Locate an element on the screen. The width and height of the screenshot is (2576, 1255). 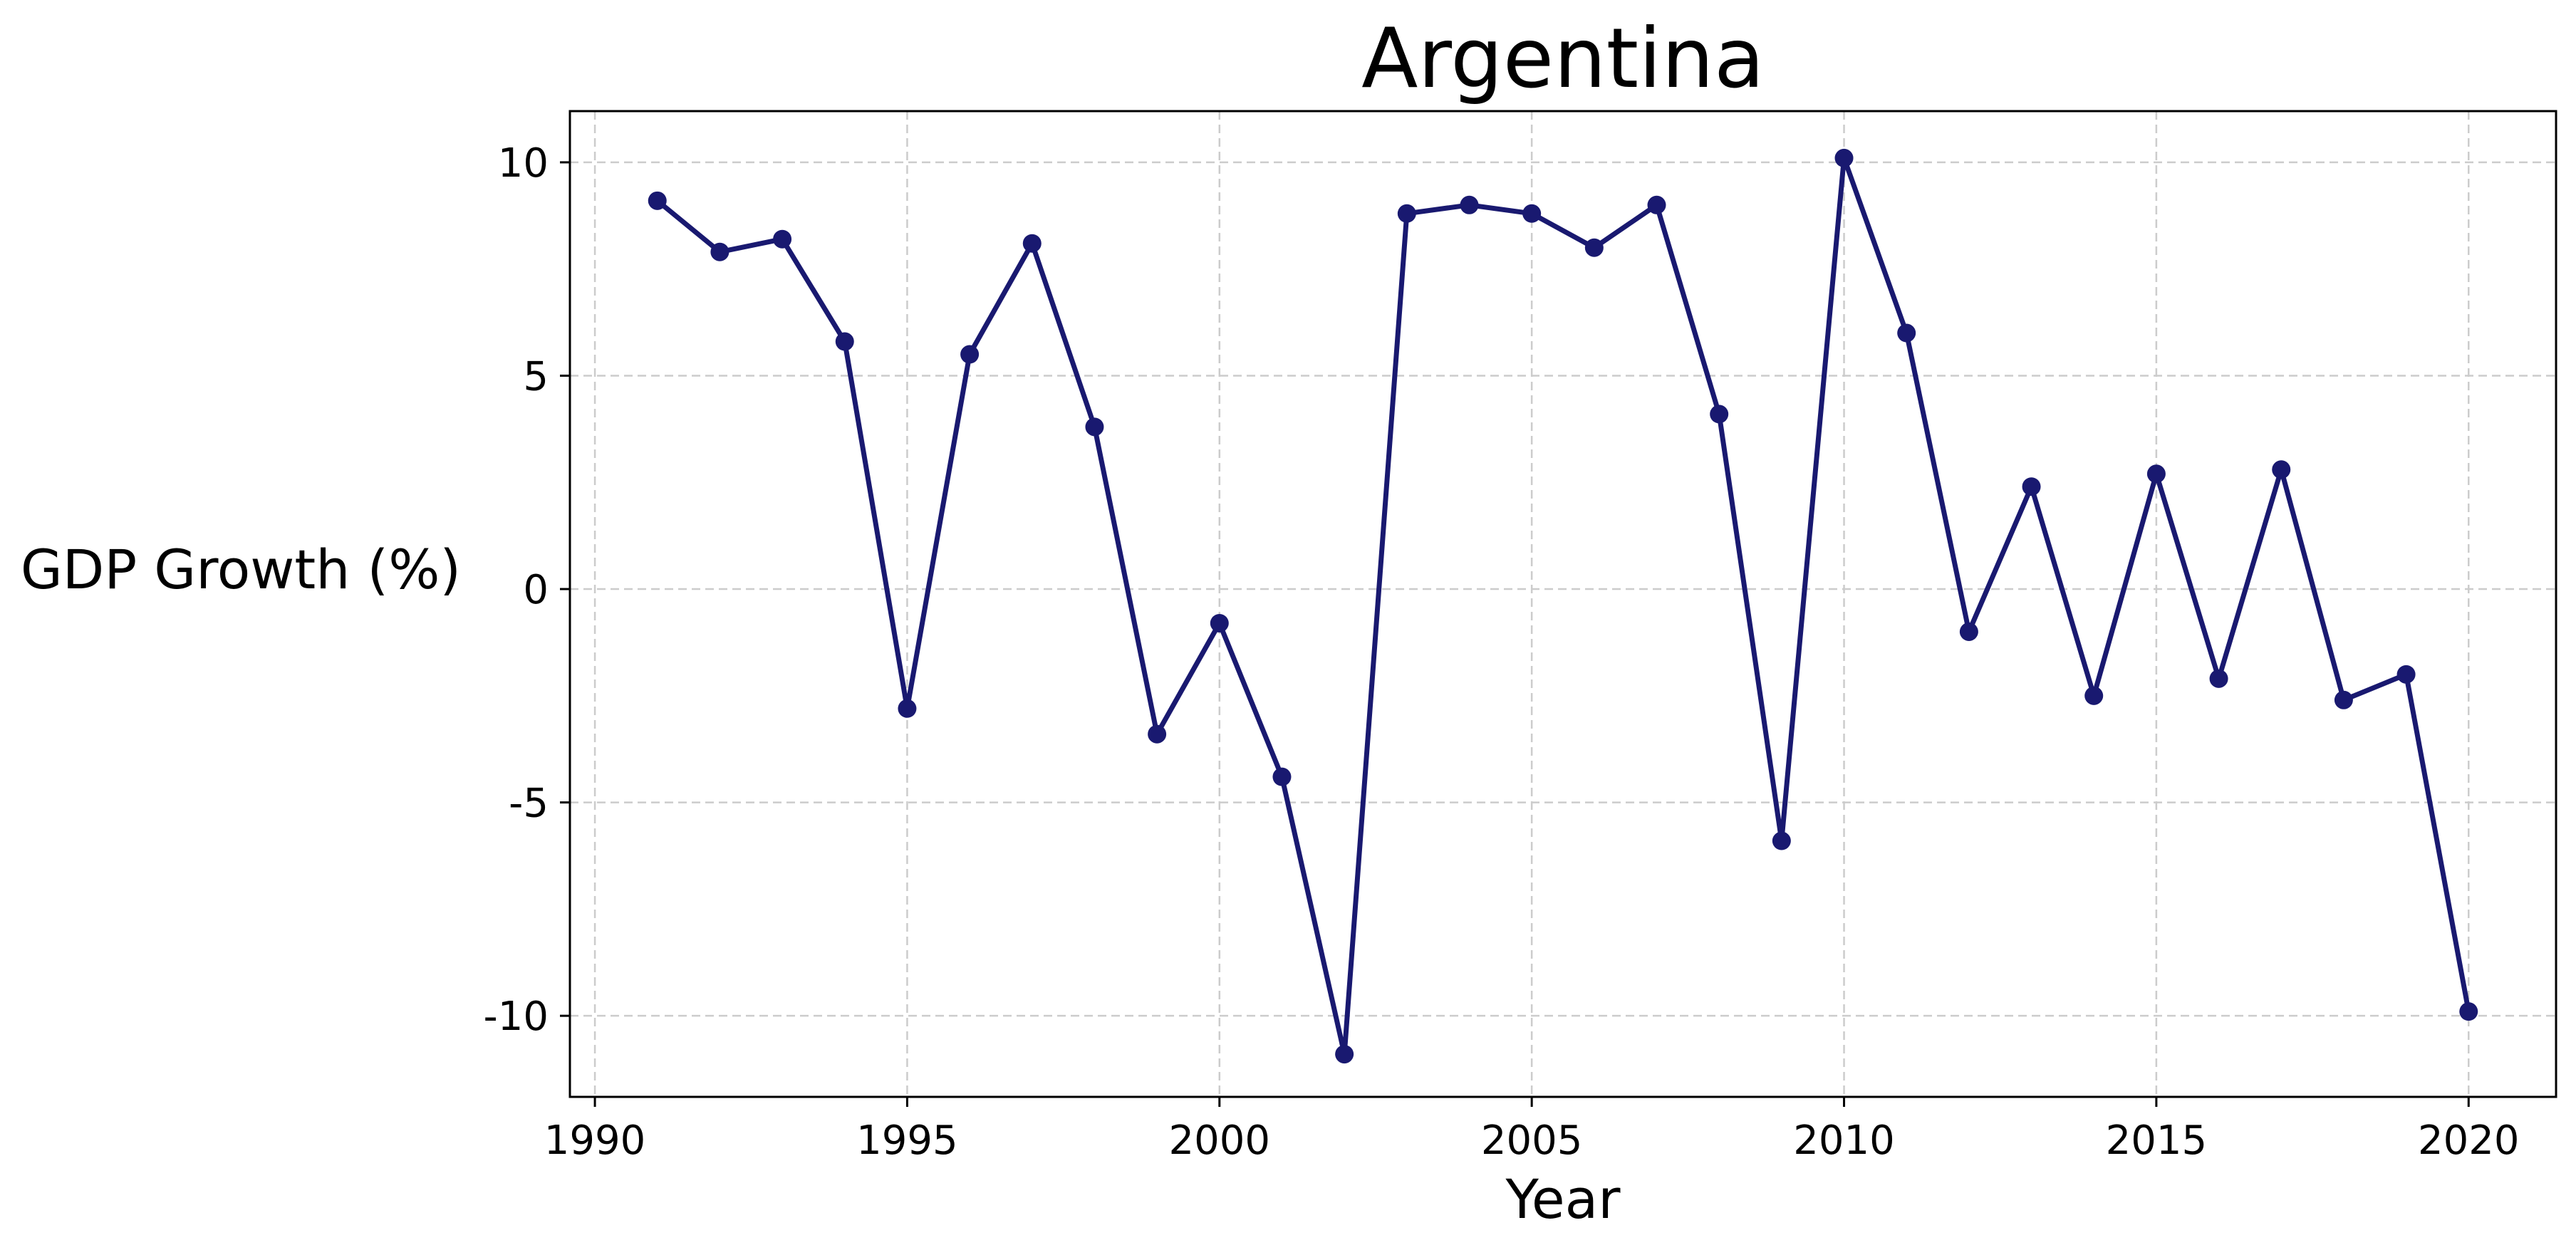
y-tick-label: 10 is located at coordinates (523, 163).